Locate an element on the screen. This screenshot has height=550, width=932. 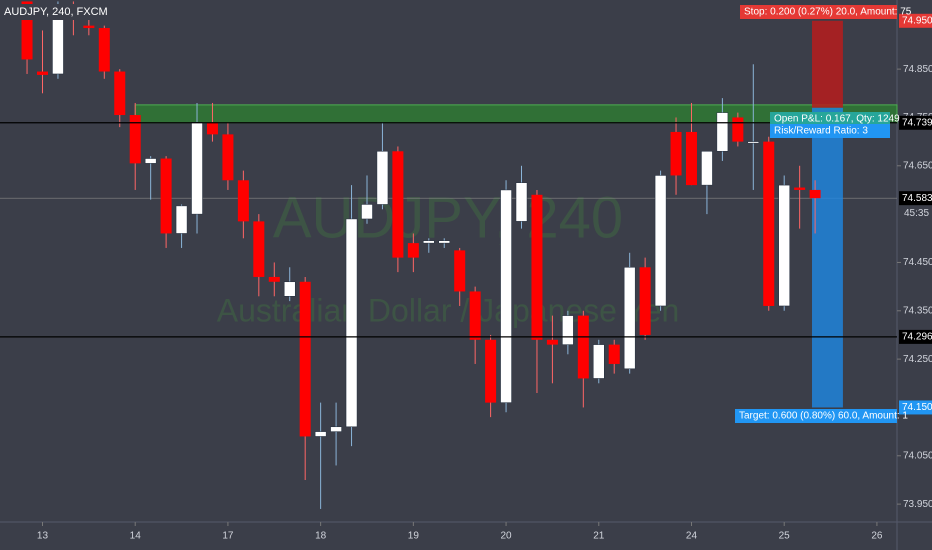
y-tick-label: 74.650 is located at coordinates (917, 165).